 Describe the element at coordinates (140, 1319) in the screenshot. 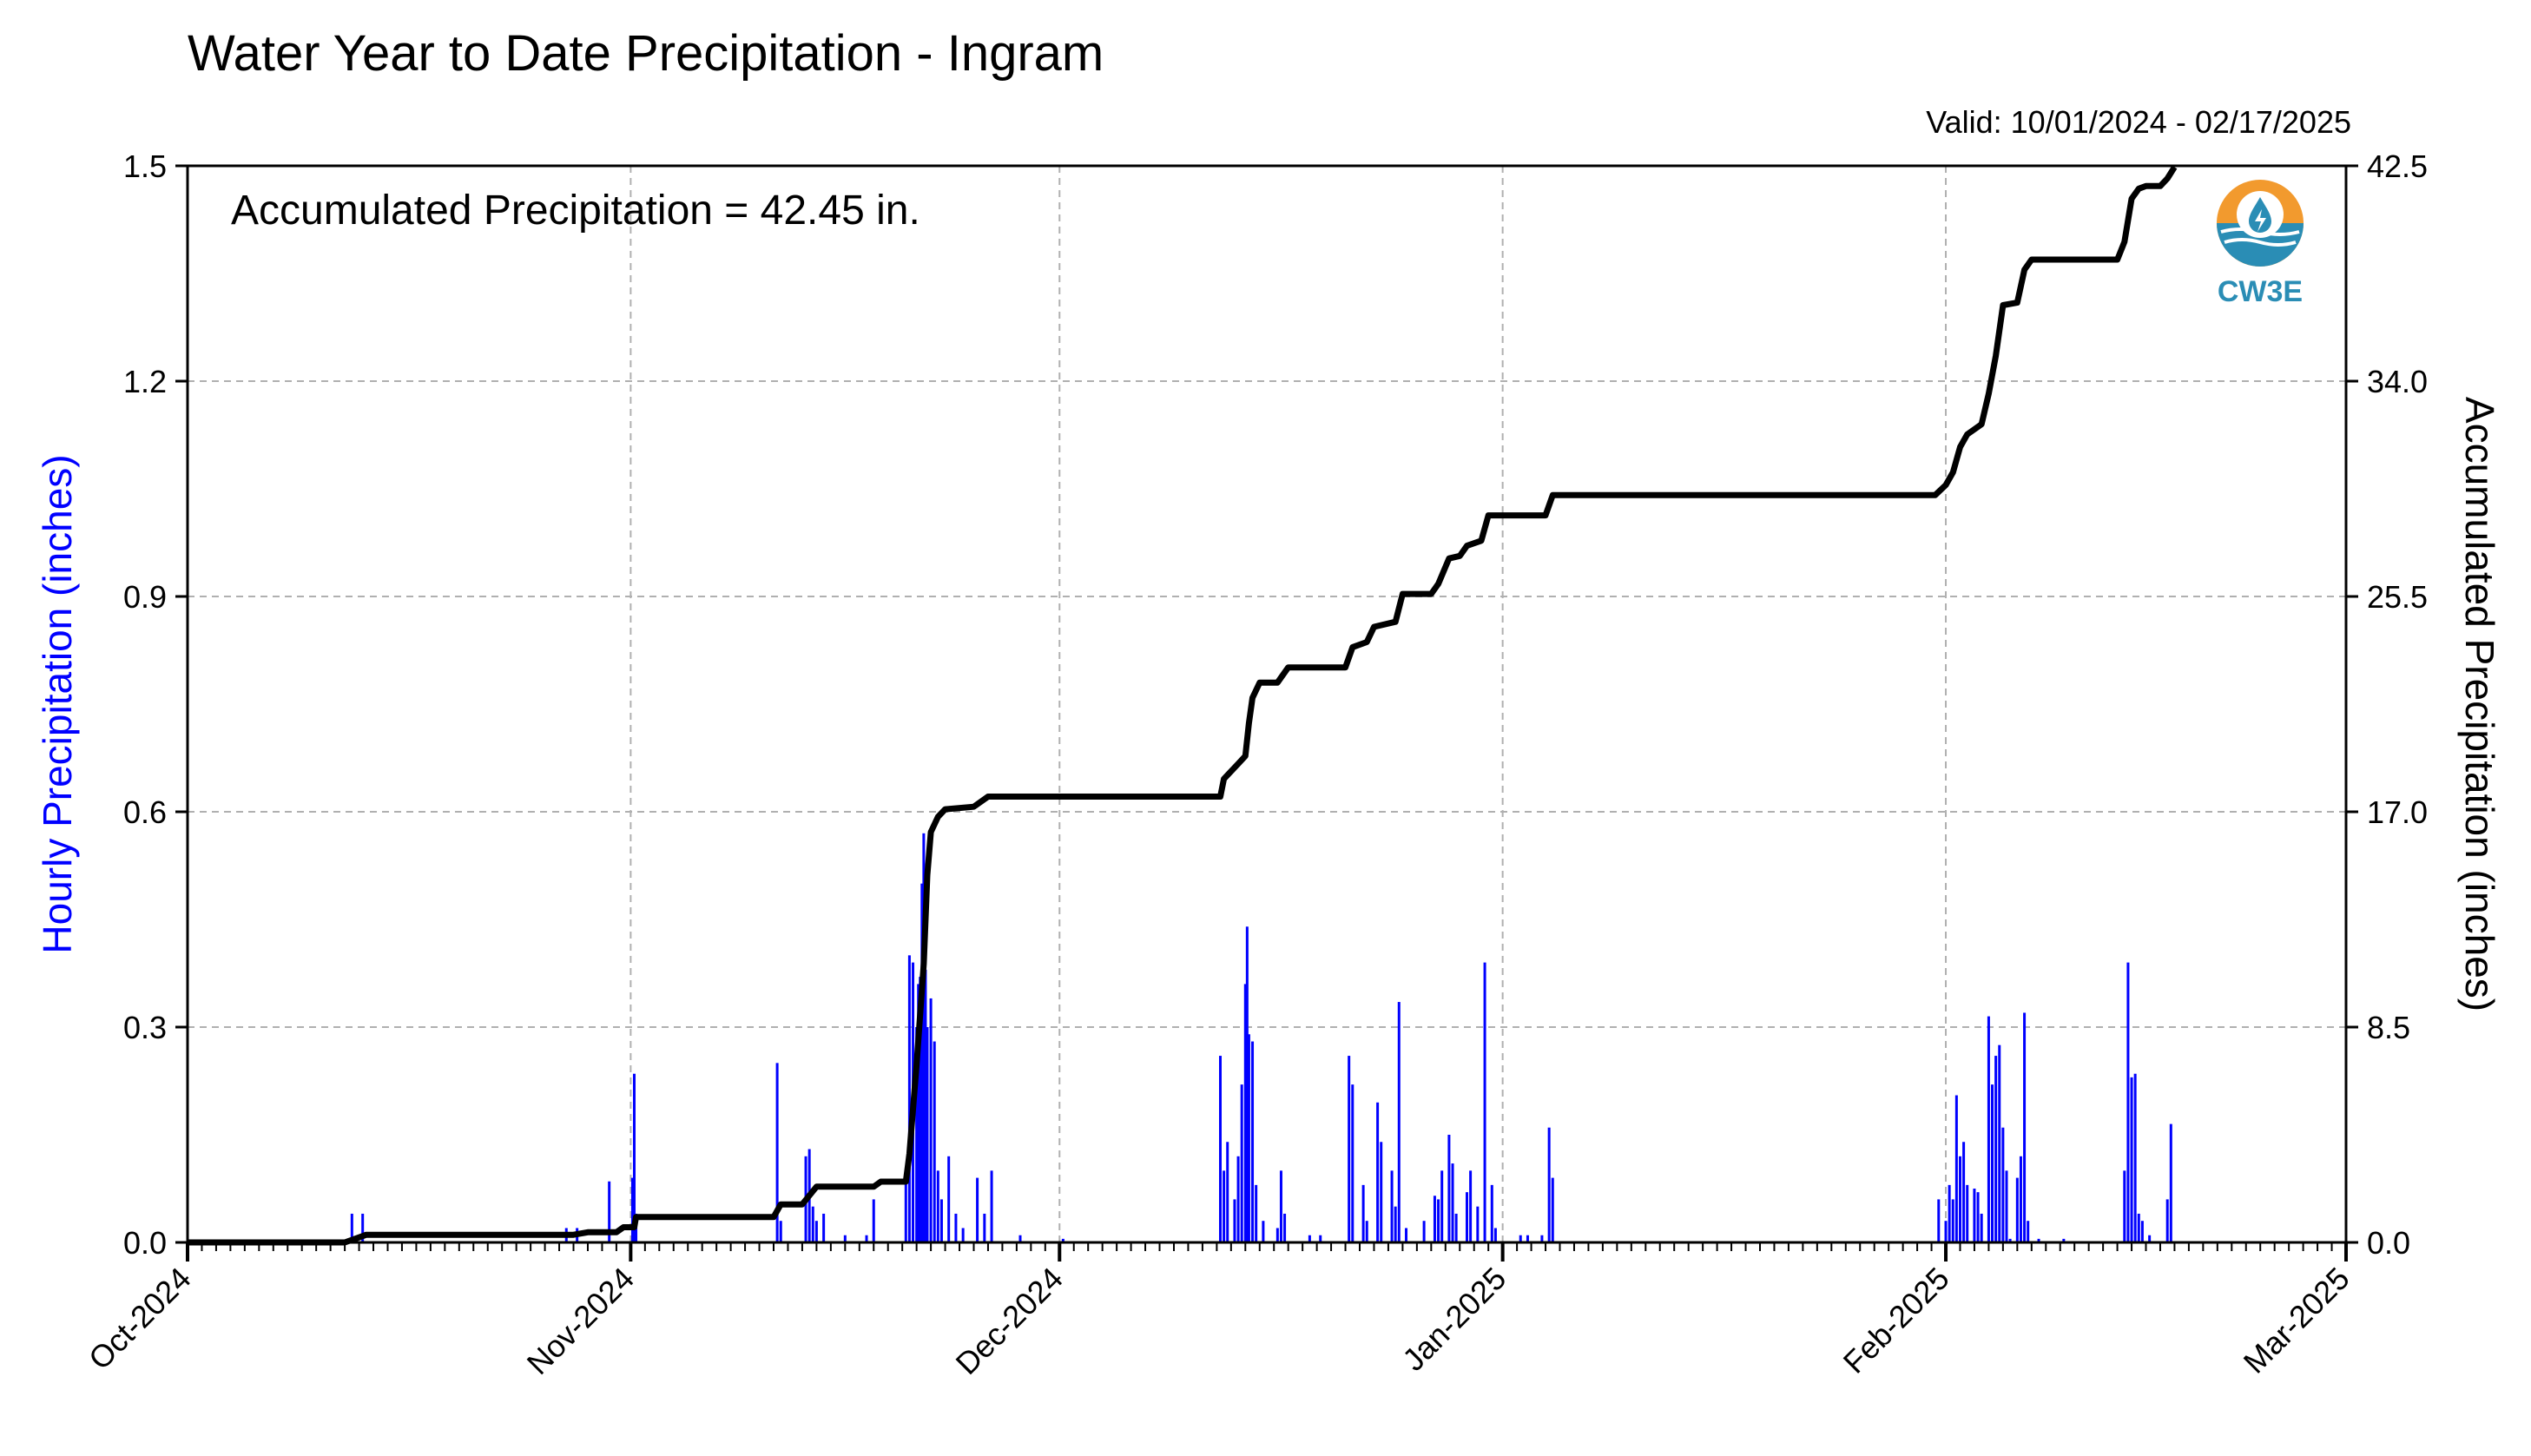

I see `x-tick-label: Oct-2024` at that location.